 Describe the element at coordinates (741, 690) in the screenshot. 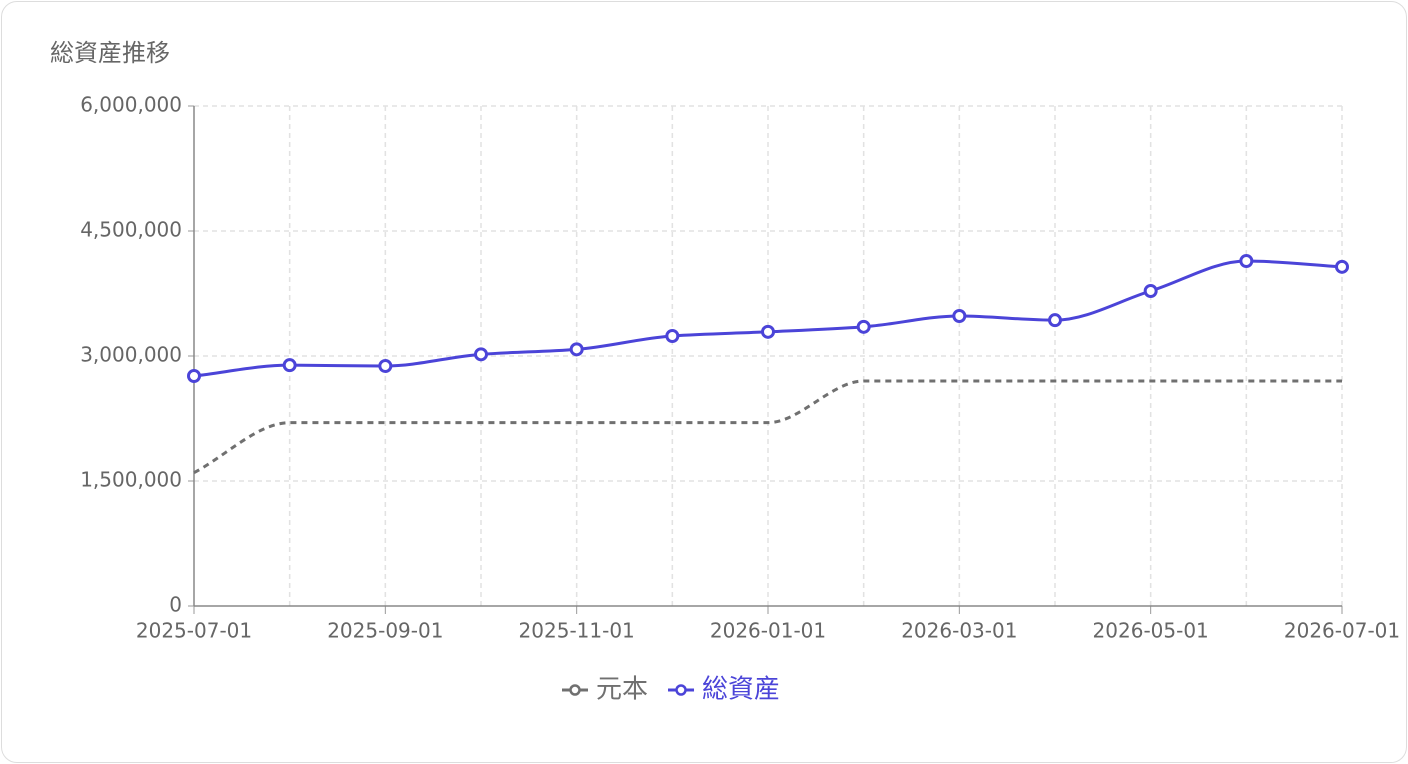

I see `legend-label: 総資産` at that location.